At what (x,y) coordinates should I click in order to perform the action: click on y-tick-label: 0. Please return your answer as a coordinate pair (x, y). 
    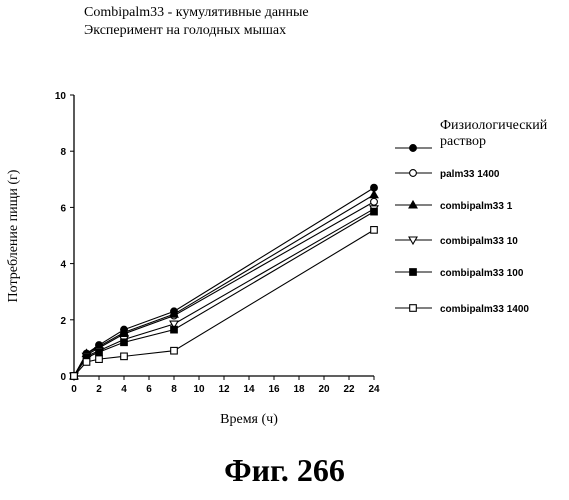
    Looking at the image, I should click on (63, 377).